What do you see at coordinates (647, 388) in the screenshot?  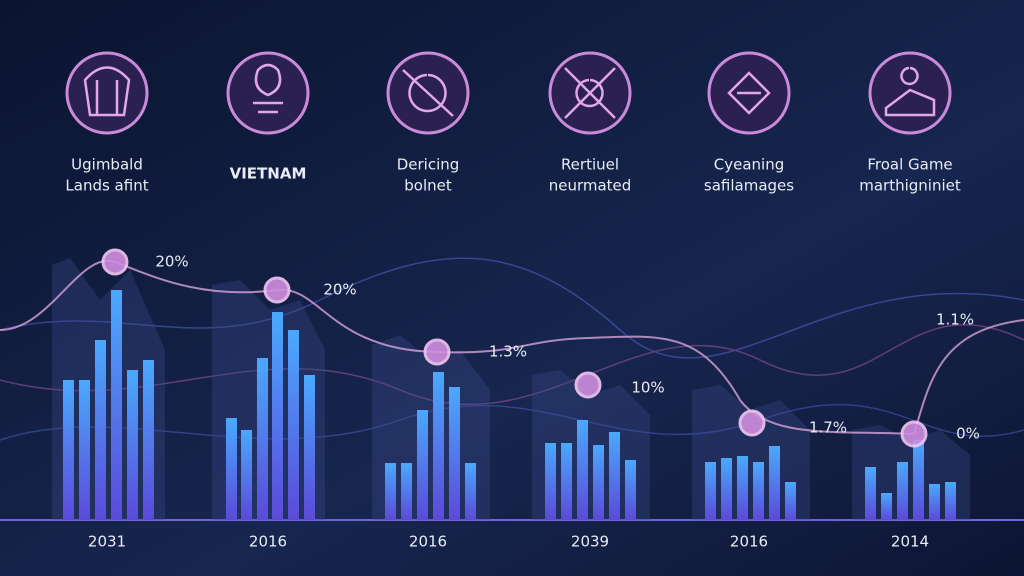 I see `callout: 10%` at bounding box center [647, 388].